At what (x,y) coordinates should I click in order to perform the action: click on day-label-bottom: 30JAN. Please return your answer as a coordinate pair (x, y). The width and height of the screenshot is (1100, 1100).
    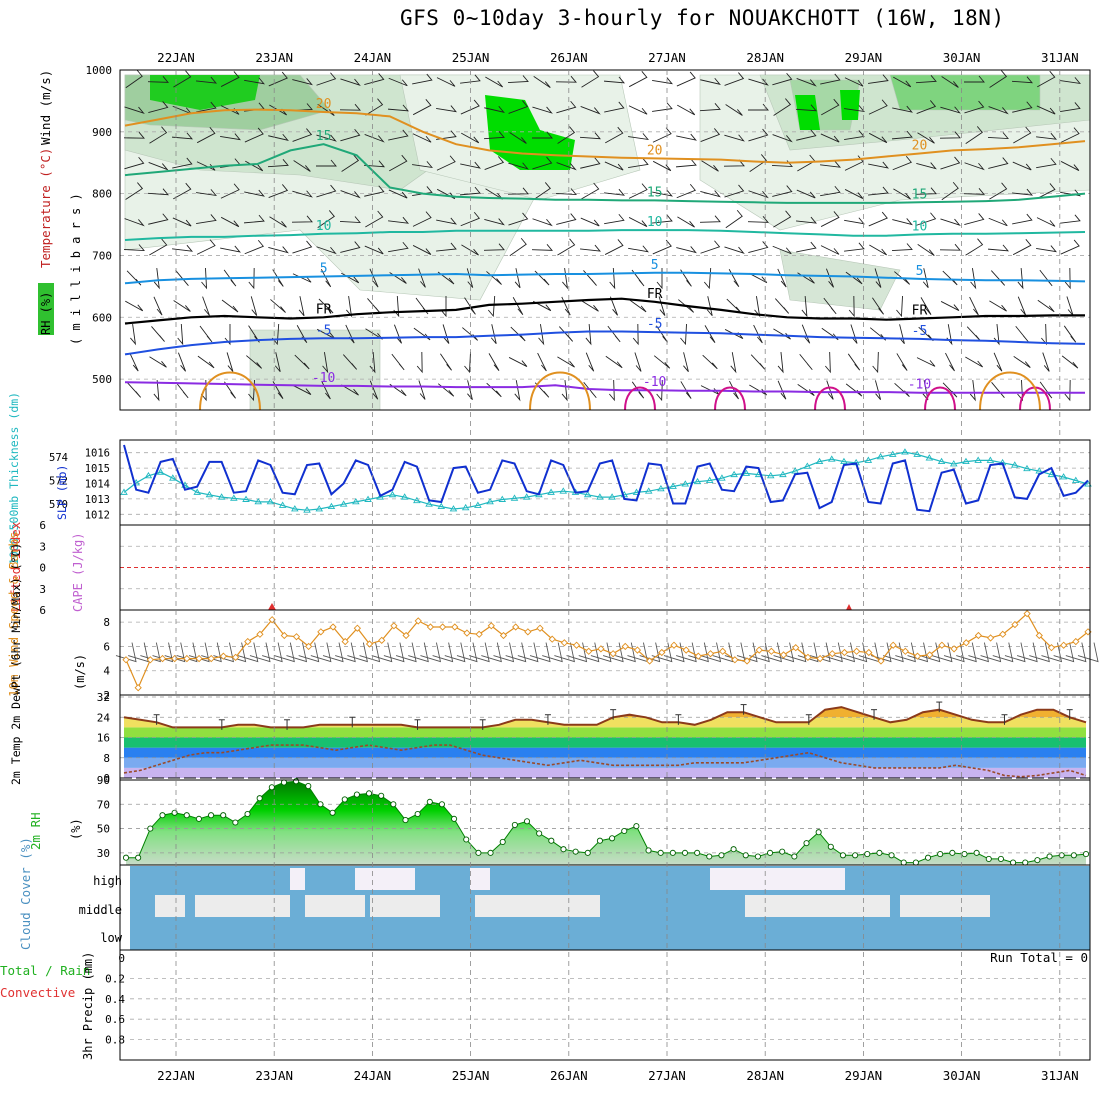
    Looking at the image, I should click on (962, 1075).